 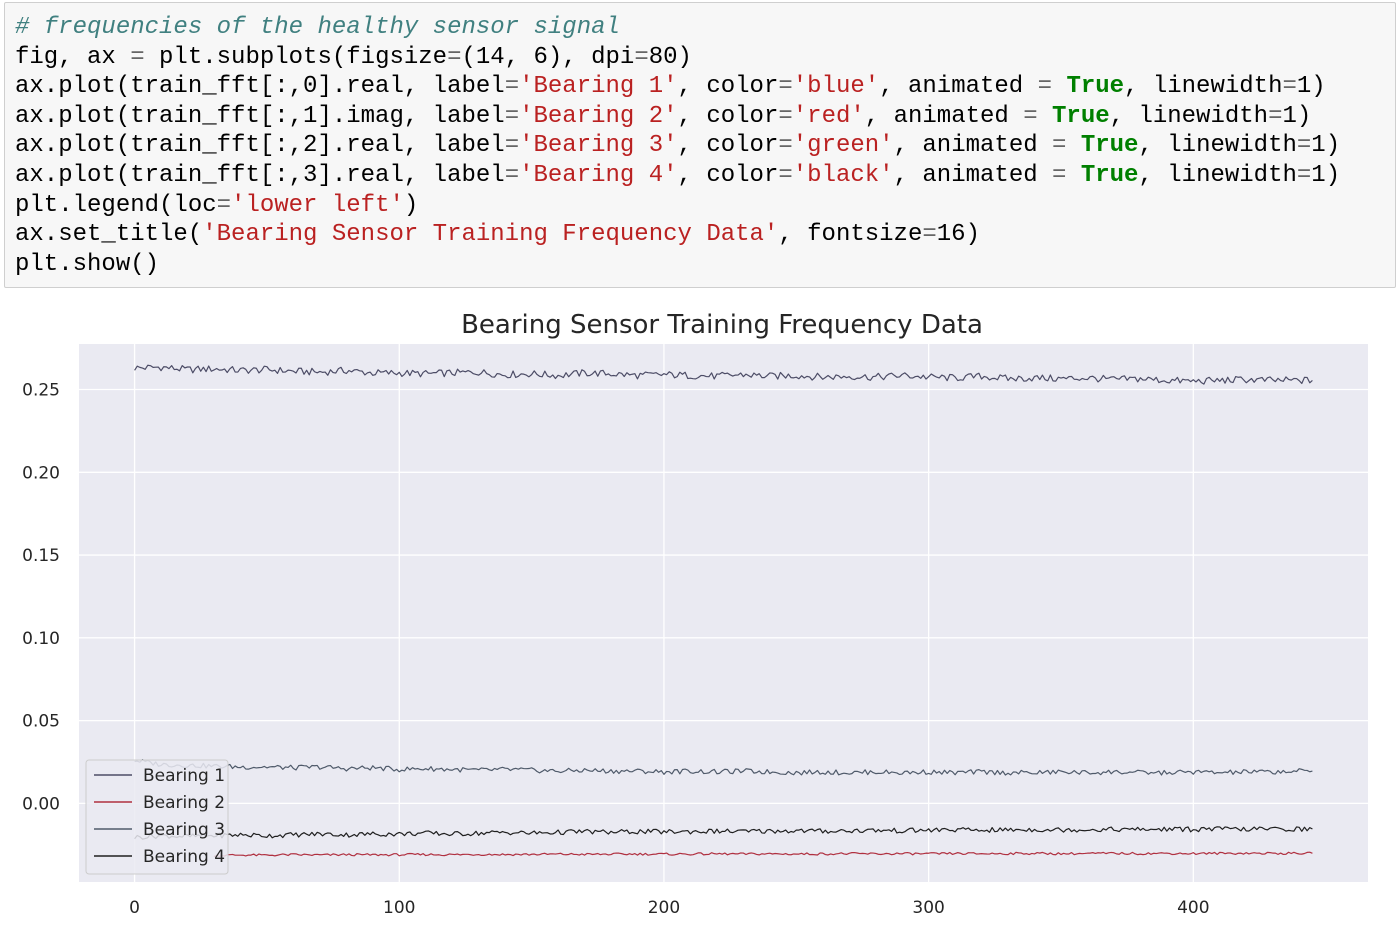 I want to click on code-token: 'lower left', so click(x=317, y=205).